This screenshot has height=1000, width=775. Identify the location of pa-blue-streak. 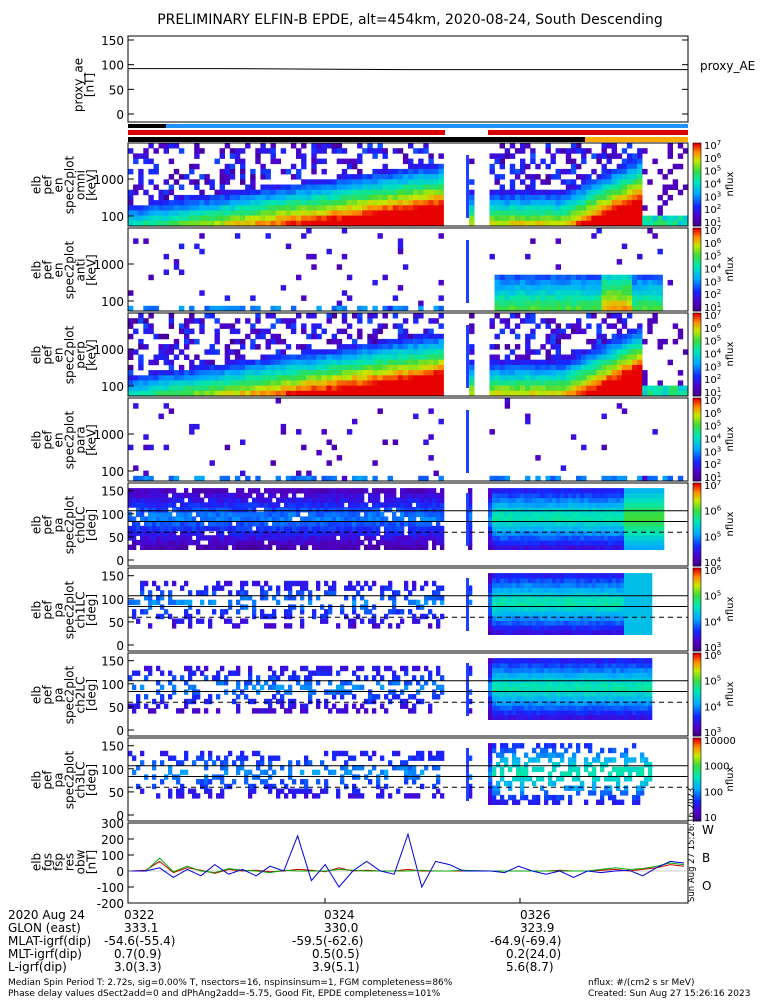
(467, 519).